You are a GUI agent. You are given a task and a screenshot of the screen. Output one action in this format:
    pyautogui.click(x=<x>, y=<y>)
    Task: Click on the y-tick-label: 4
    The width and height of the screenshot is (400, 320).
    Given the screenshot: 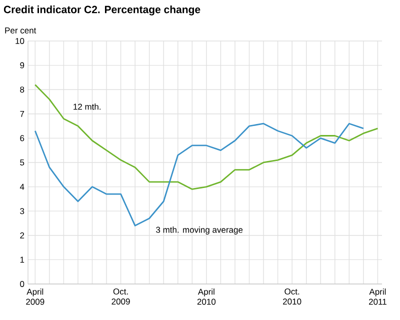 What is the action you would take?
    pyautogui.click(x=22, y=187)
    